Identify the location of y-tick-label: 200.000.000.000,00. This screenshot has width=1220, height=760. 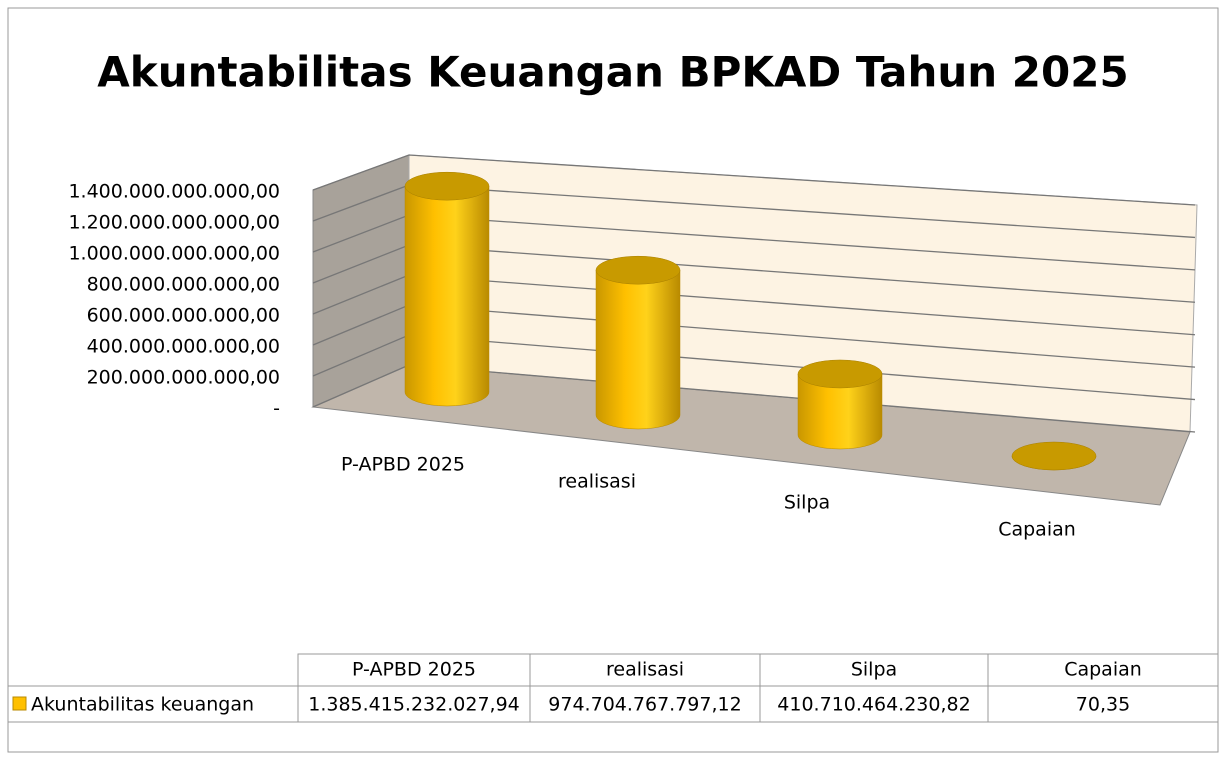
(183, 378).